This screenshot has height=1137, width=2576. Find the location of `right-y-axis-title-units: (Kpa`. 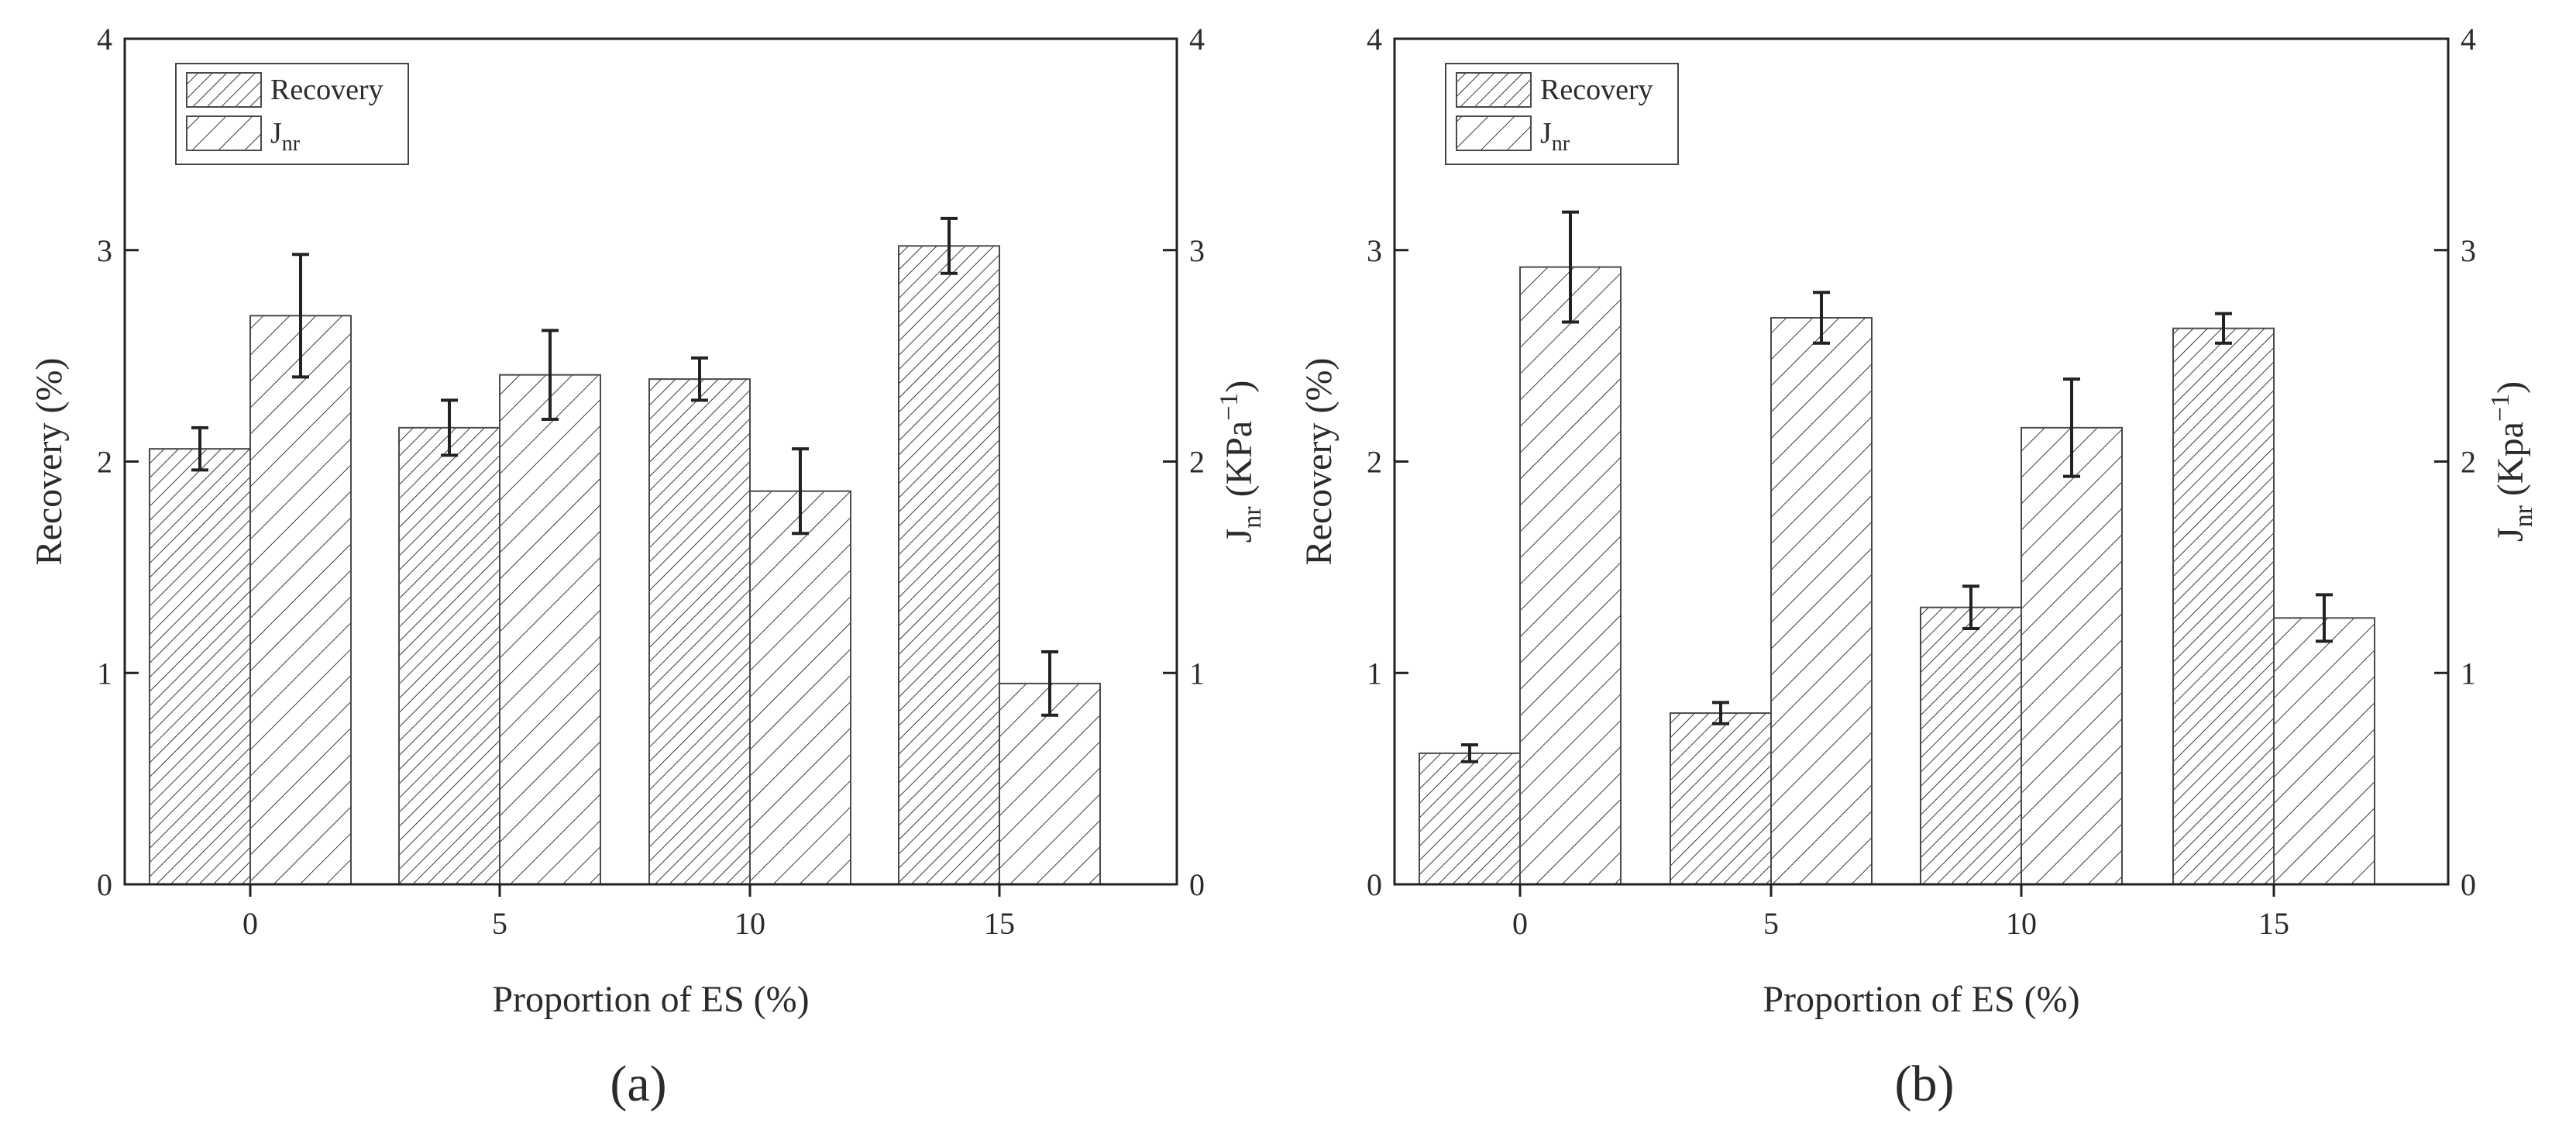

right-y-axis-title-units: (Kpa is located at coordinates (2510, 463).